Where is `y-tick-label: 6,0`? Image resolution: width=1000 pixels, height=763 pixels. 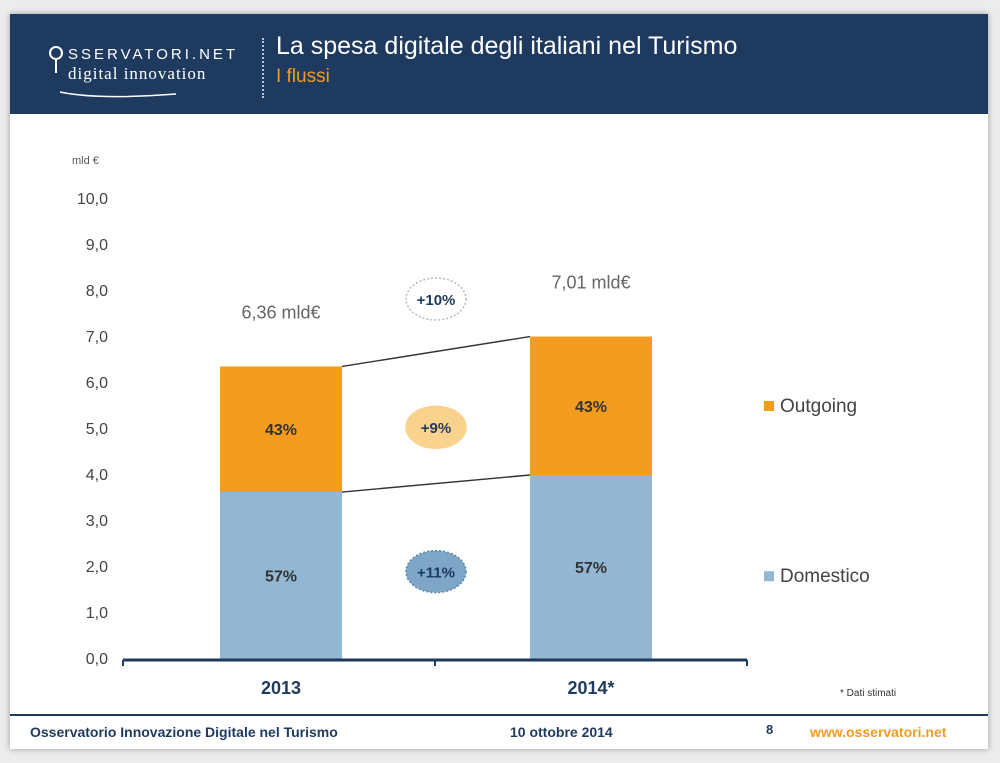 y-tick-label: 6,0 is located at coordinates (97, 383).